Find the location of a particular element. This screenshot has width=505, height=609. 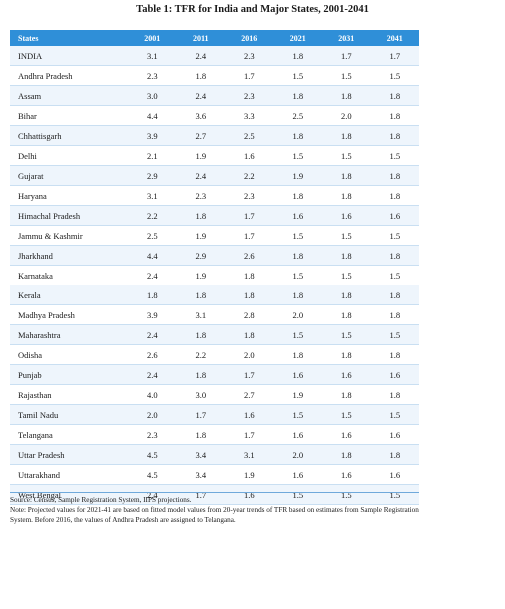

state-name-cell: Kerala is located at coordinates (29, 294).